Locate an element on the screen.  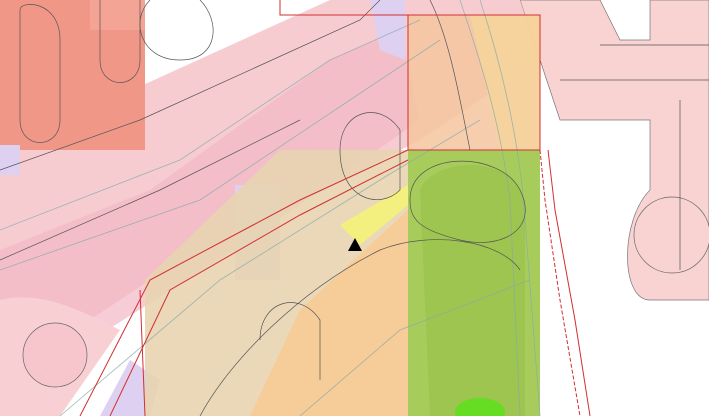
bright-green-patch is located at coordinates (480, 407).